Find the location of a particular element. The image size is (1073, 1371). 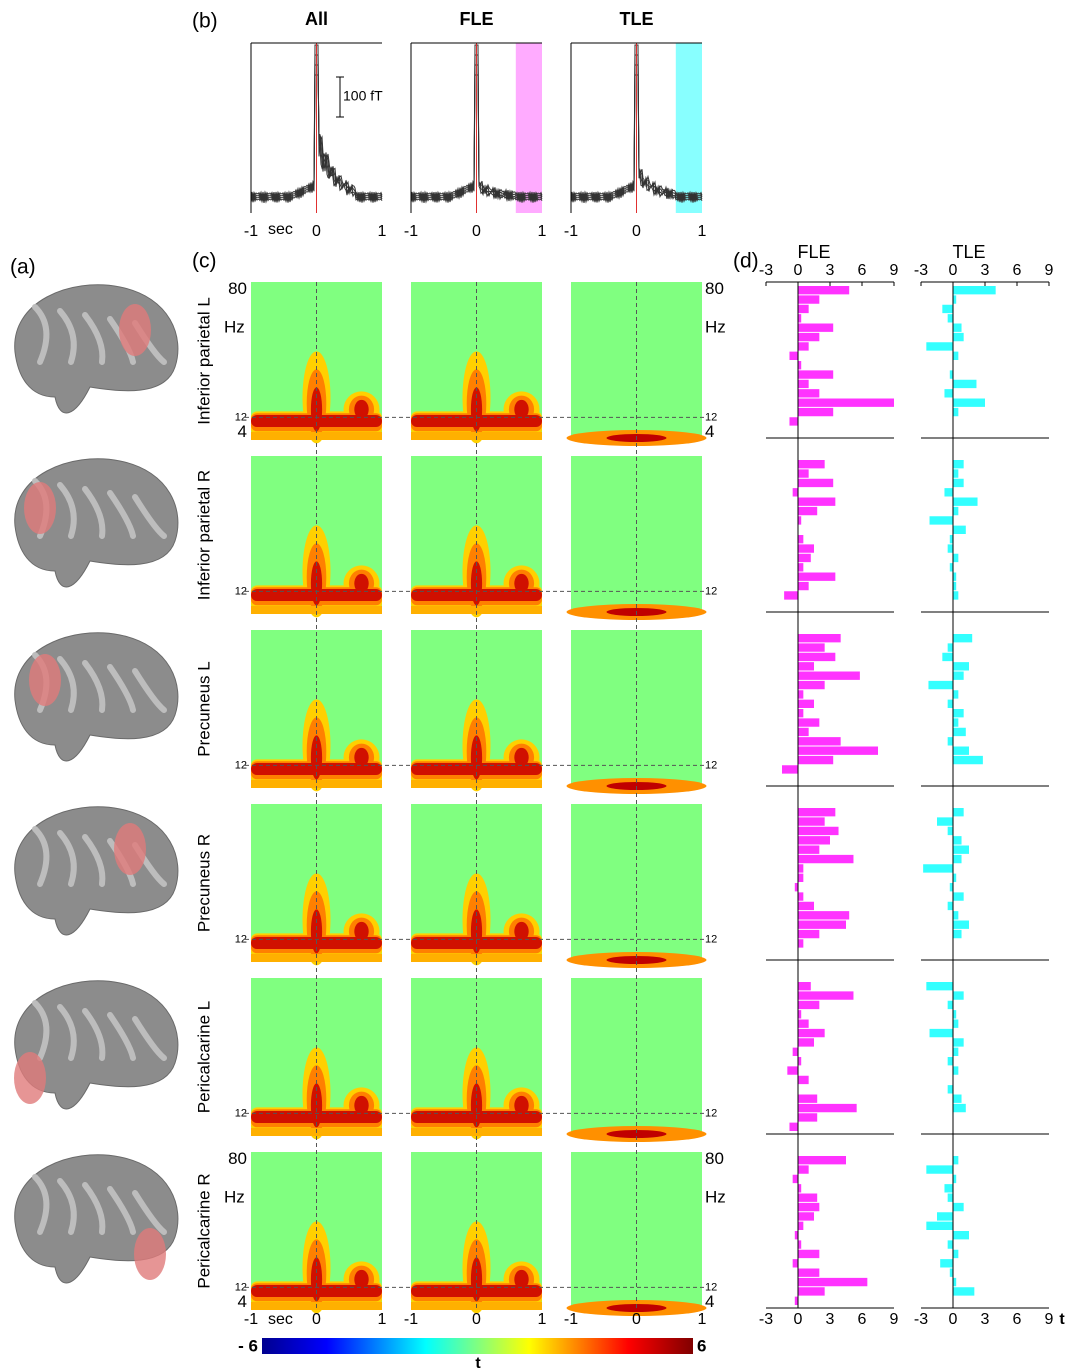

x-axis-label: sec is located at coordinates (280, 229).